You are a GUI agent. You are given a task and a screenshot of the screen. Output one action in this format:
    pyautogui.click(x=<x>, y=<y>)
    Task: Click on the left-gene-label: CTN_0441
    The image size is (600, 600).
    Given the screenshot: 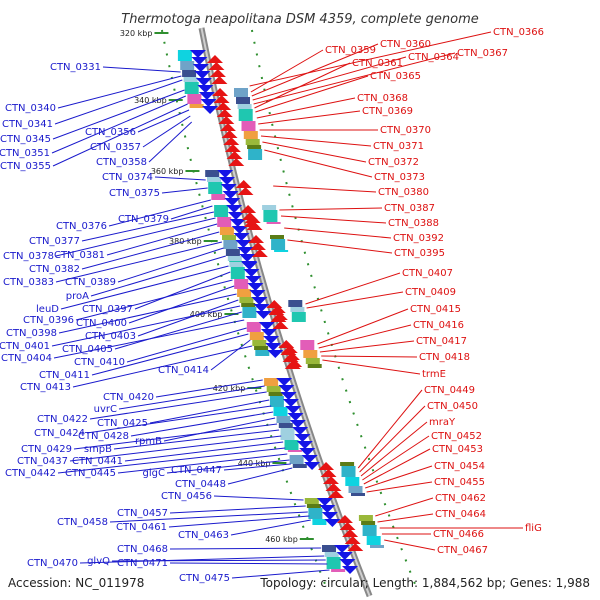 What is the action you would take?
    pyautogui.click(x=97, y=461)
    